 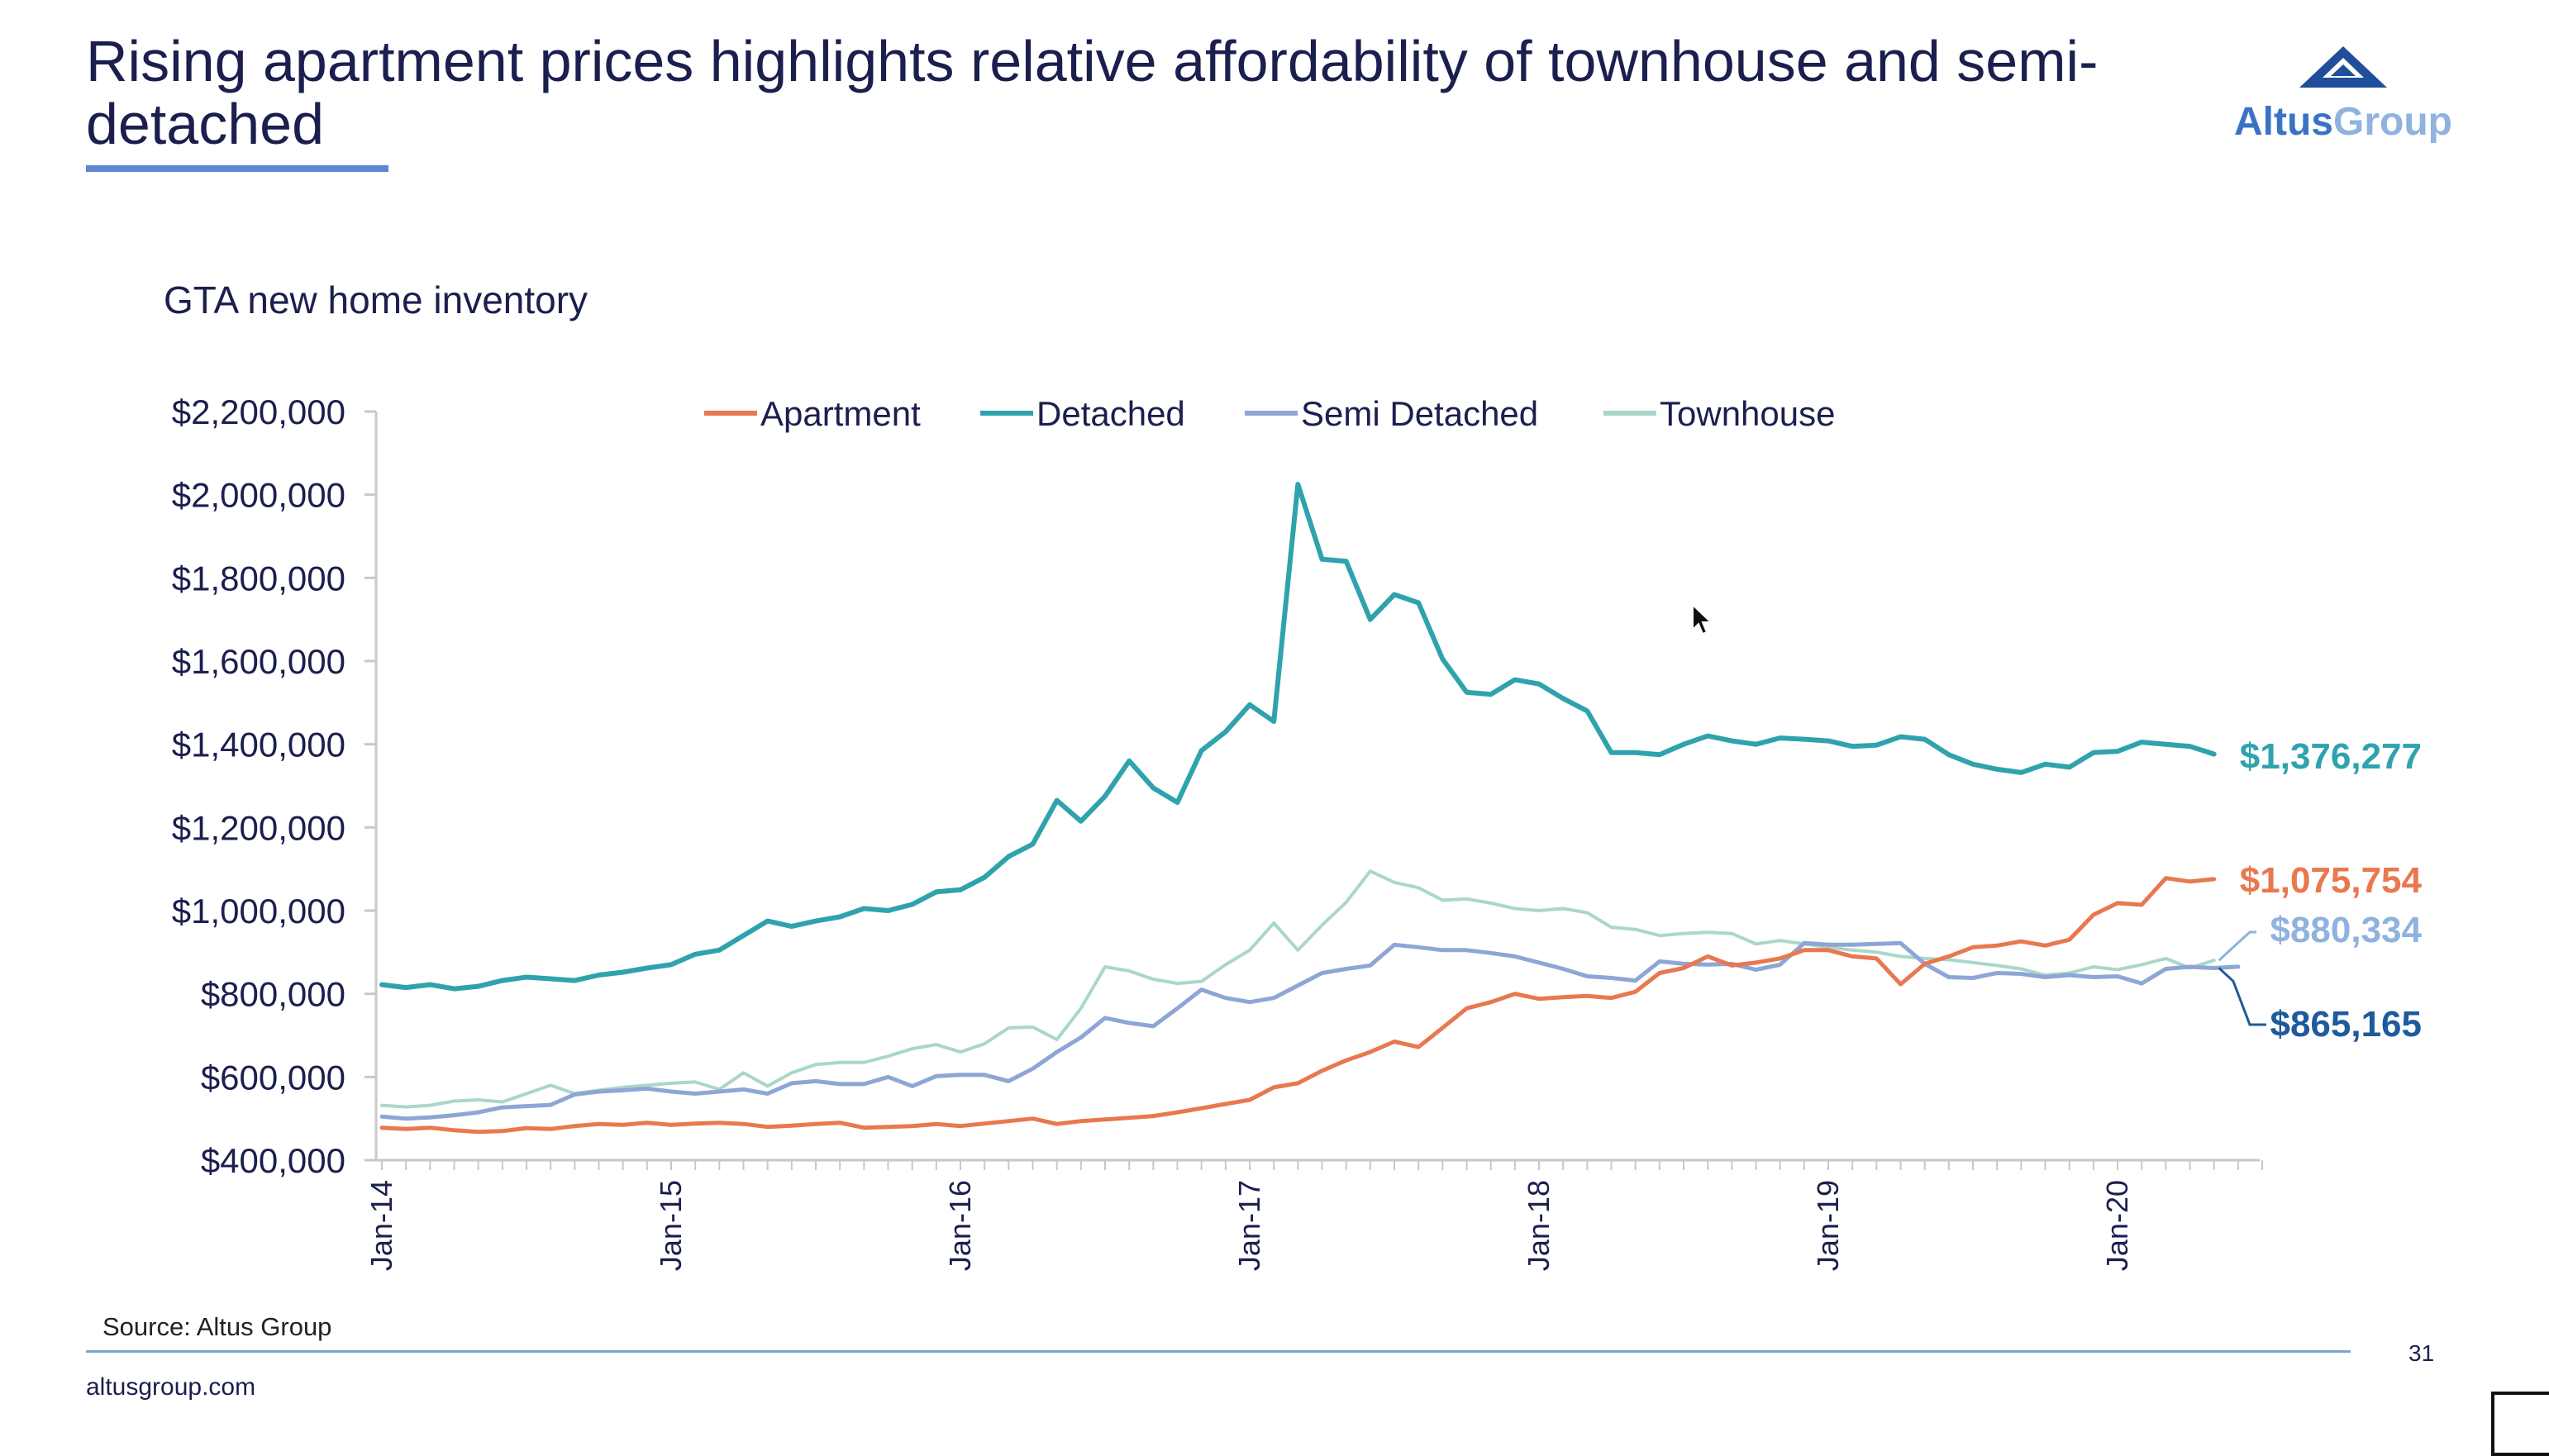 What do you see at coordinates (1539, 1225) in the screenshot?
I see `x-tick-label: Jan-18` at bounding box center [1539, 1225].